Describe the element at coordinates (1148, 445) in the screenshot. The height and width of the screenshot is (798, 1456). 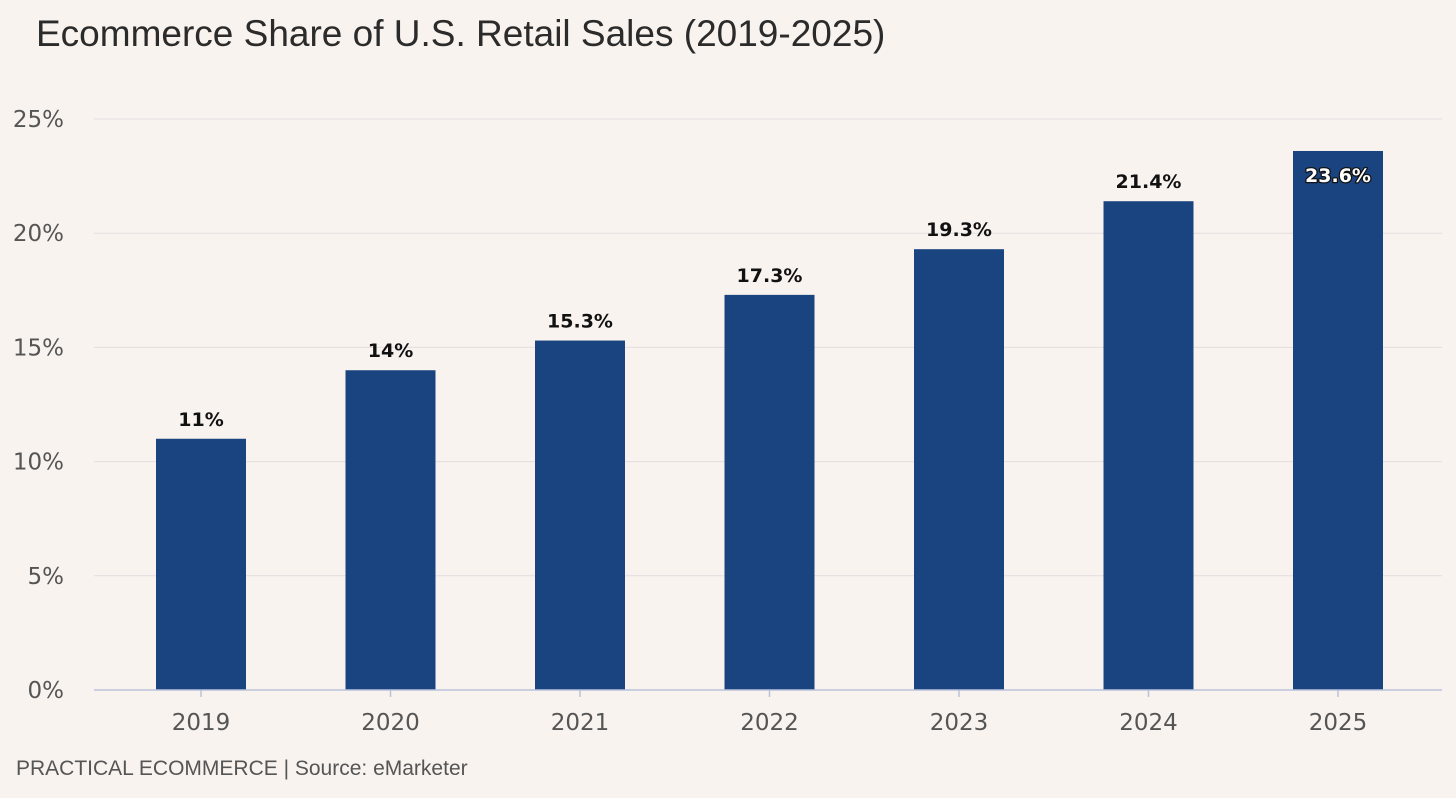
I see `bar-2024` at that location.